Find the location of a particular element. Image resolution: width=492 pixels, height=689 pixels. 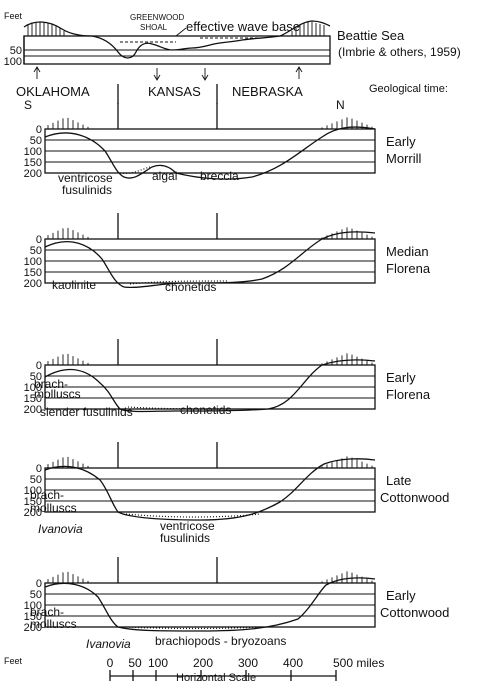

facies-label: kaolinite is located at coordinates (74, 285).